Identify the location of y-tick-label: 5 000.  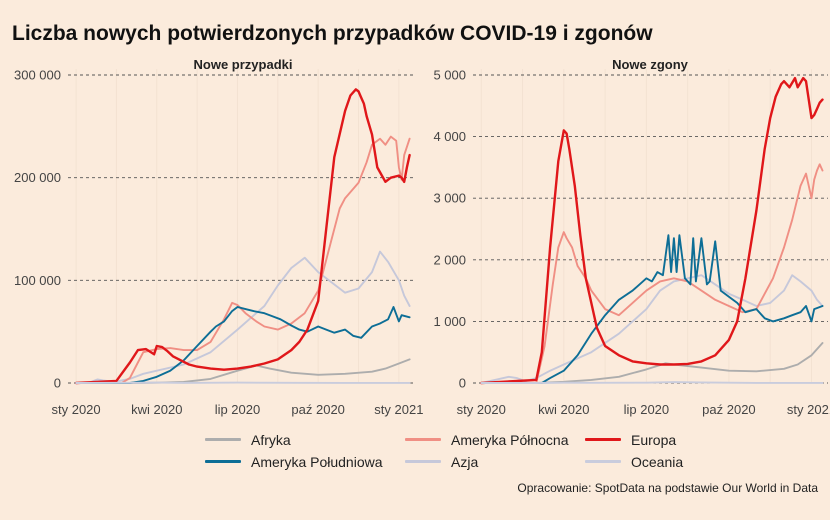
(449, 75).